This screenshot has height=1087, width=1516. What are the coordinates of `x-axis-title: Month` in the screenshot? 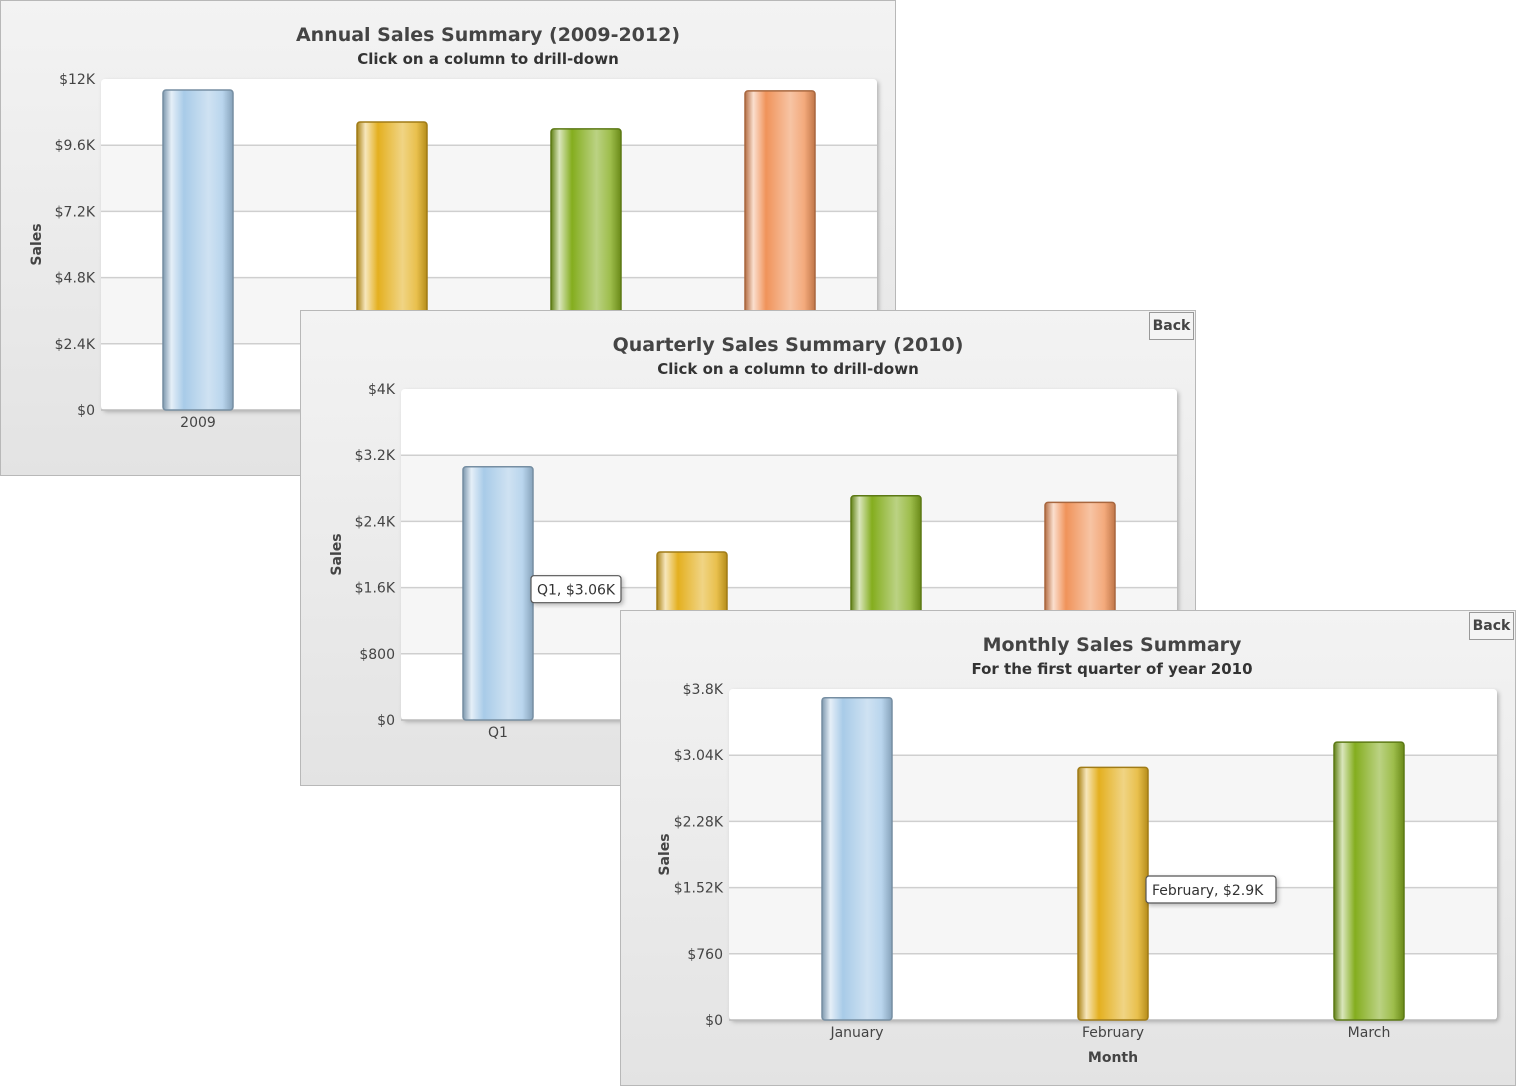 It's located at (1113, 1058).